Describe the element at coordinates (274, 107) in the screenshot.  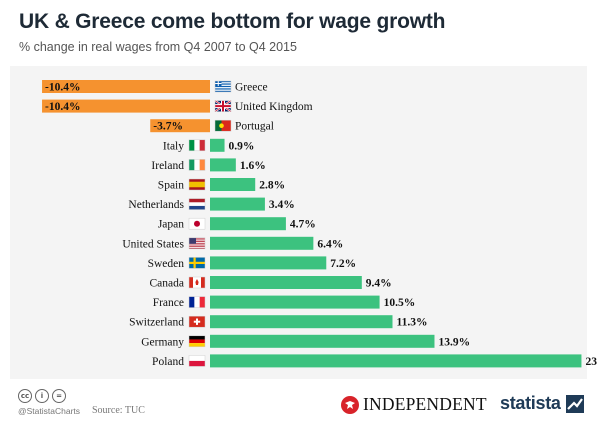
I see `category-label: United Kingdom` at that location.